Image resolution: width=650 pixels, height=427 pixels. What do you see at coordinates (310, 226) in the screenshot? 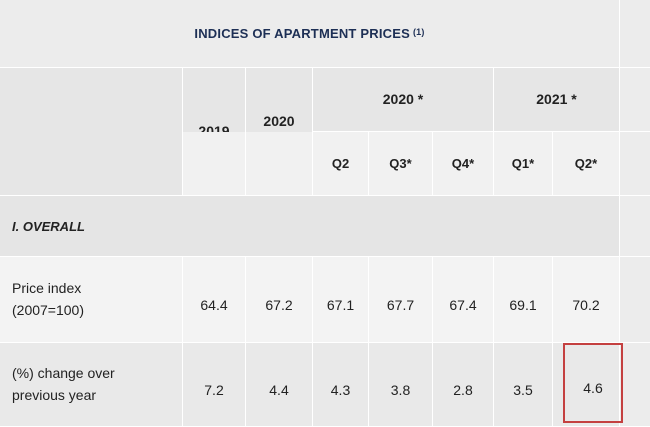
I see `section-heading: I. OVERALL` at bounding box center [310, 226].